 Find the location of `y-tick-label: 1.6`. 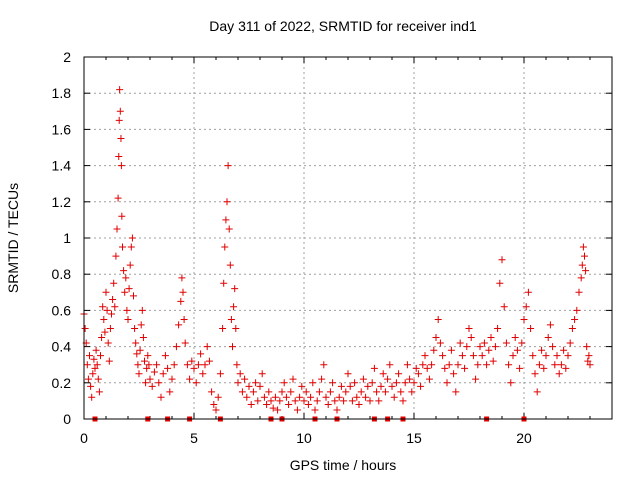

y-tick-label: 1.6 is located at coordinates (62, 129).